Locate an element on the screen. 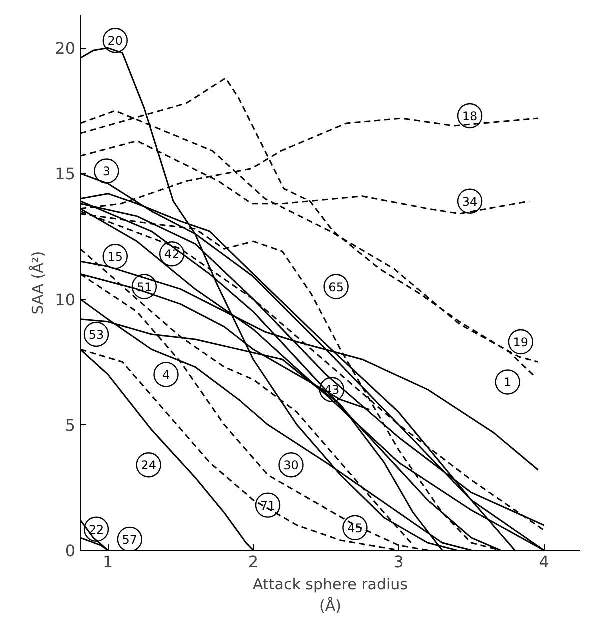 Image resolution: width=602 pixels, height=643 pixels. annotation: 30 is located at coordinates (291, 465).